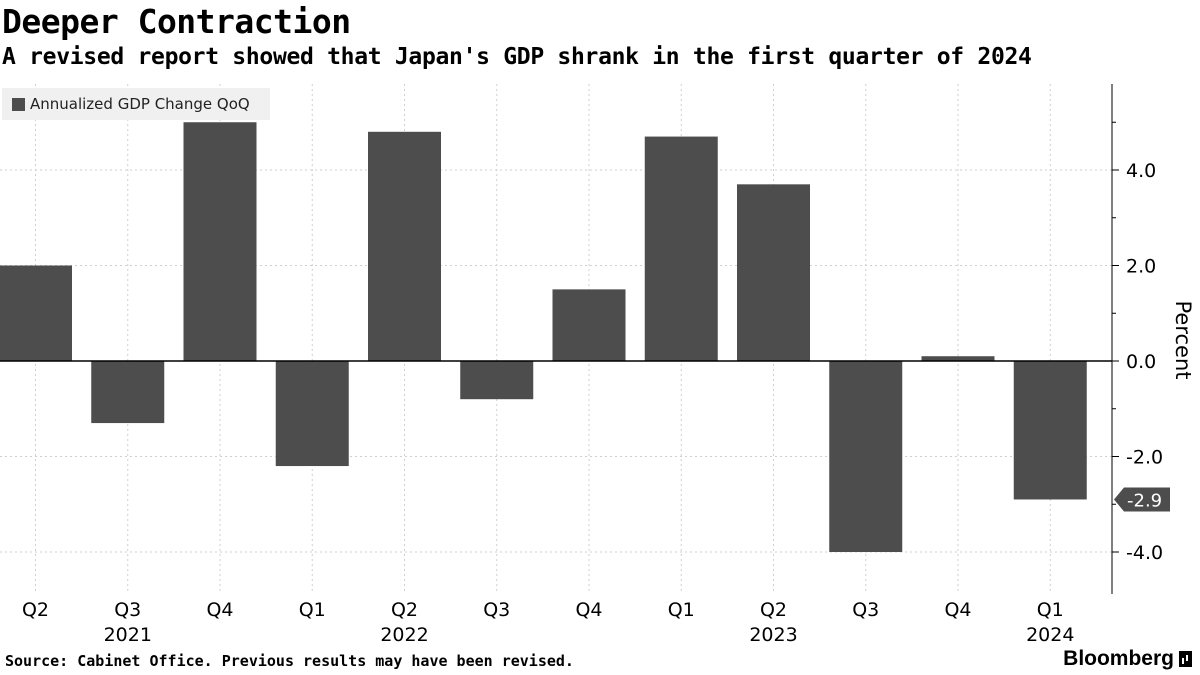 This screenshot has height=675, width=1200. What do you see at coordinates (404, 635) in the screenshot?
I see `x-year-label: 2022` at bounding box center [404, 635].